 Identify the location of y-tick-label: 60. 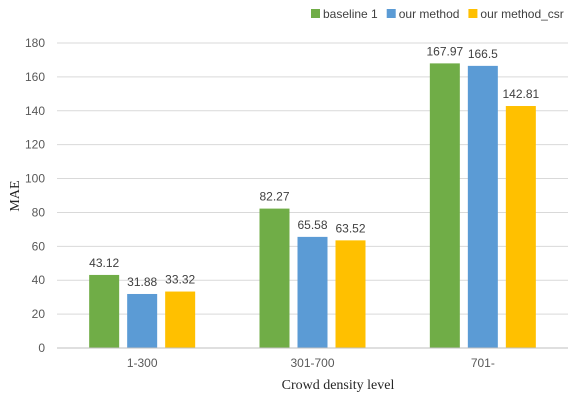
(39, 246).